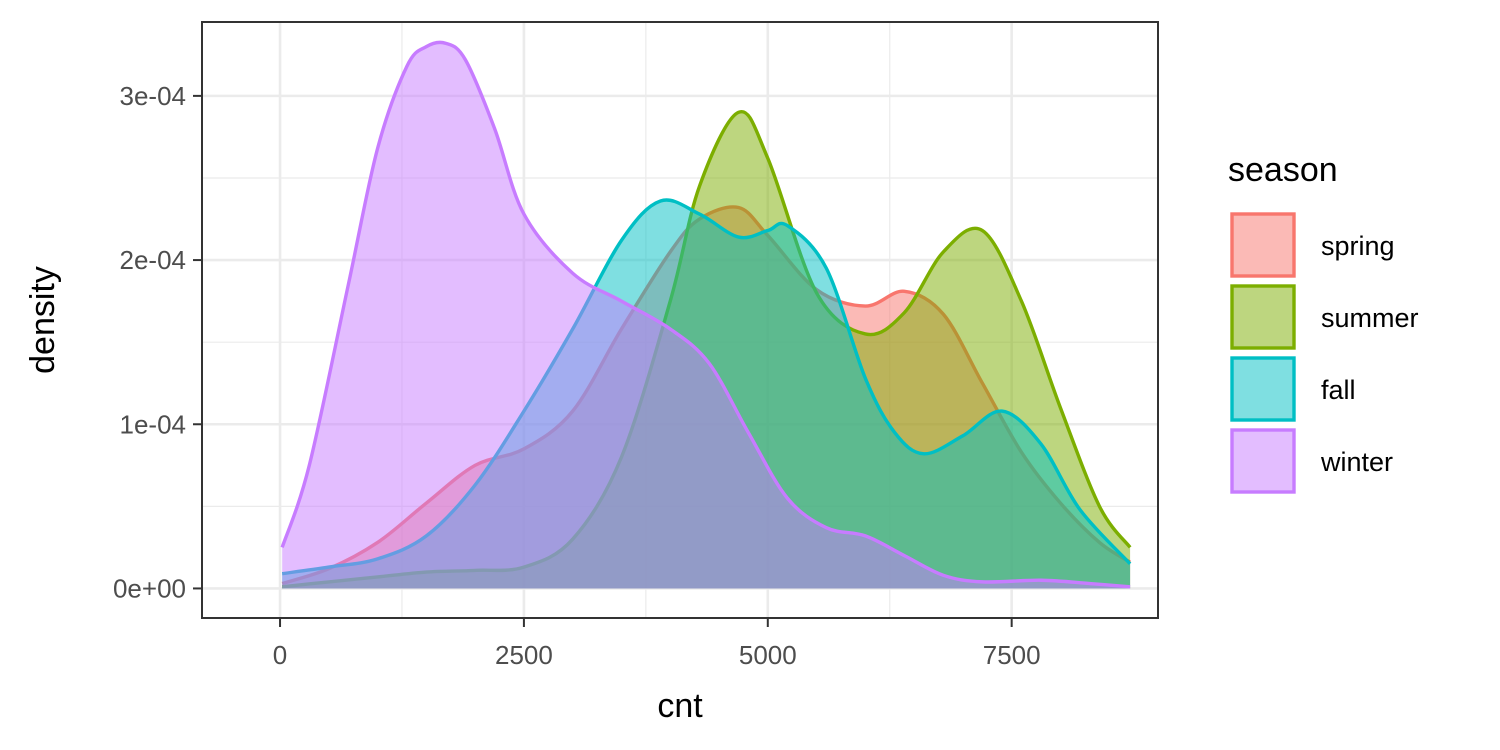  I want to click on legend-label-winter: winter, so click(1356, 462).